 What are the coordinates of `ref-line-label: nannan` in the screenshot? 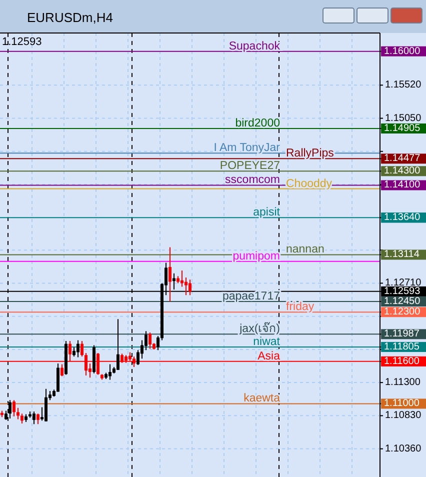 It's located at (305, 250).